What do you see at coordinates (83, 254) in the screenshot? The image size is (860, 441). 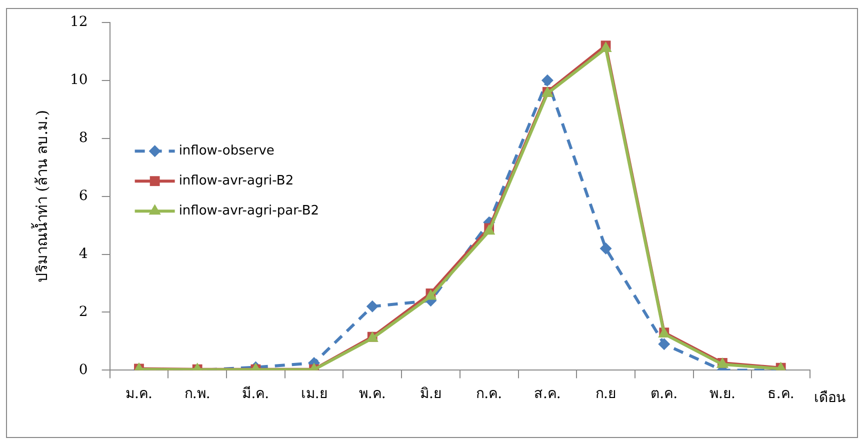 I see `y-tick-label: 4` at bounding box center [83, 254].